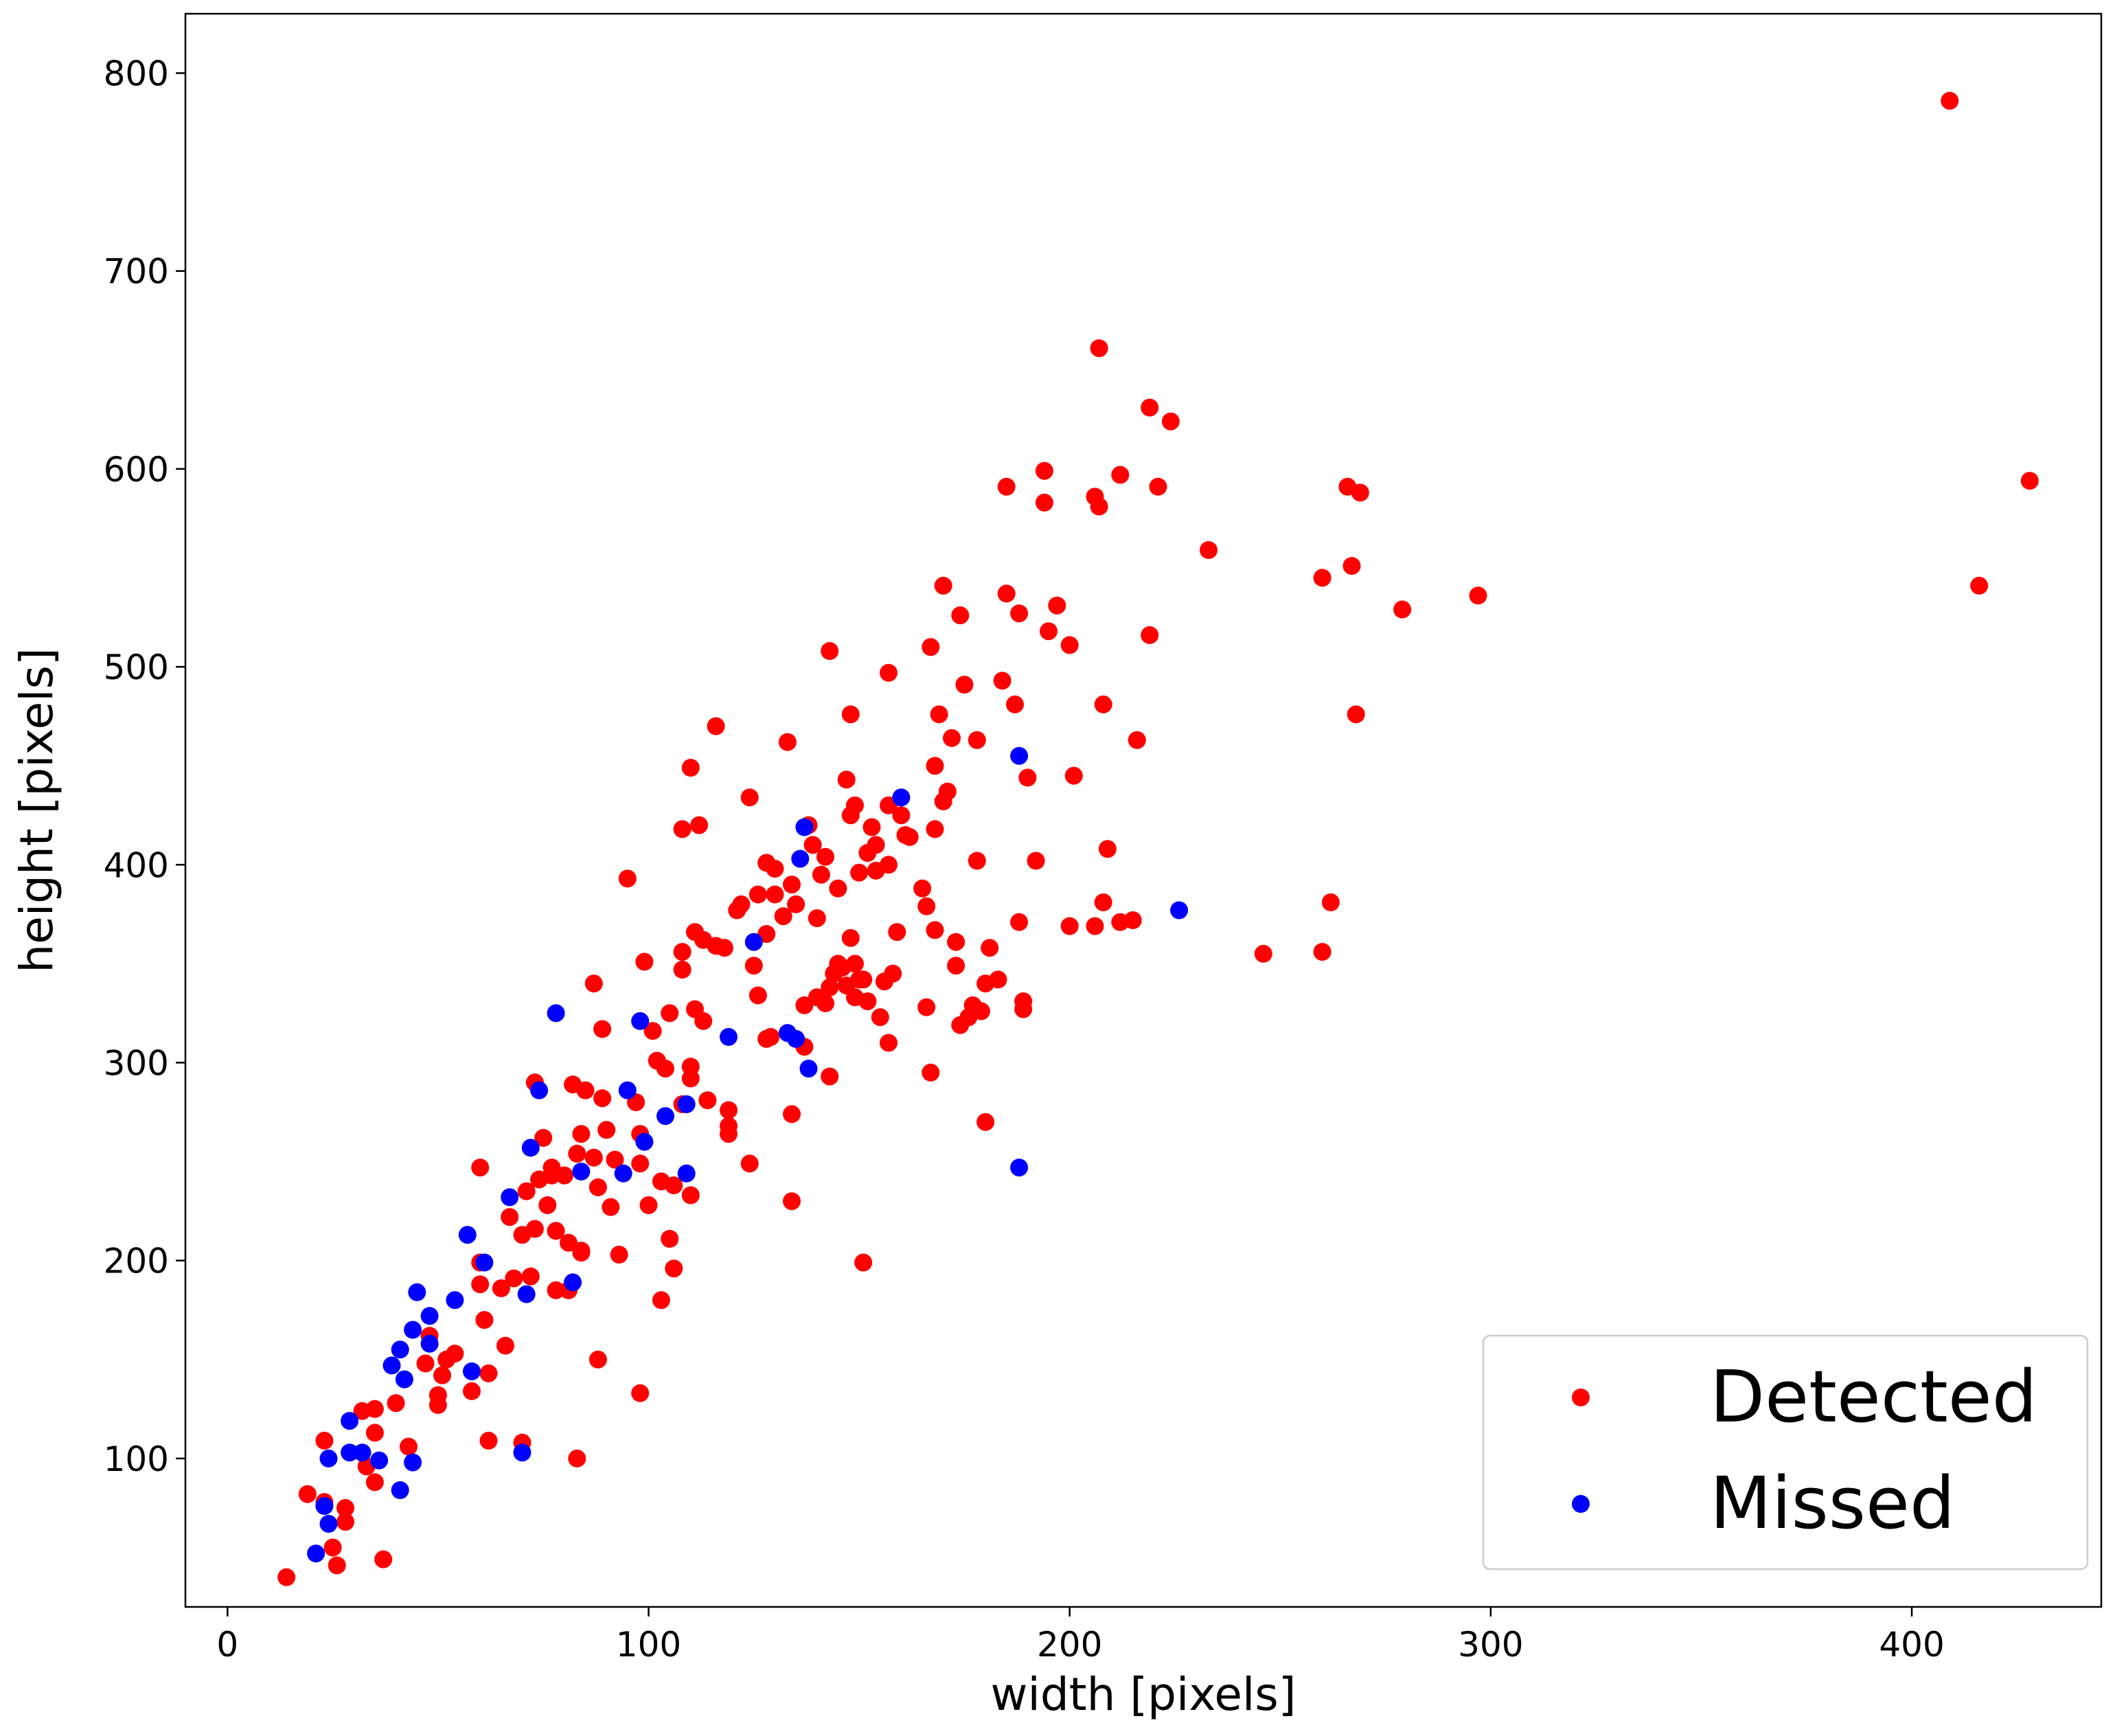 The width and height of the screenshot is (2115, 1736). Describe the element at coordinates (136, 272) in the screenshot. I see `y-tick-label: 700` at that location.